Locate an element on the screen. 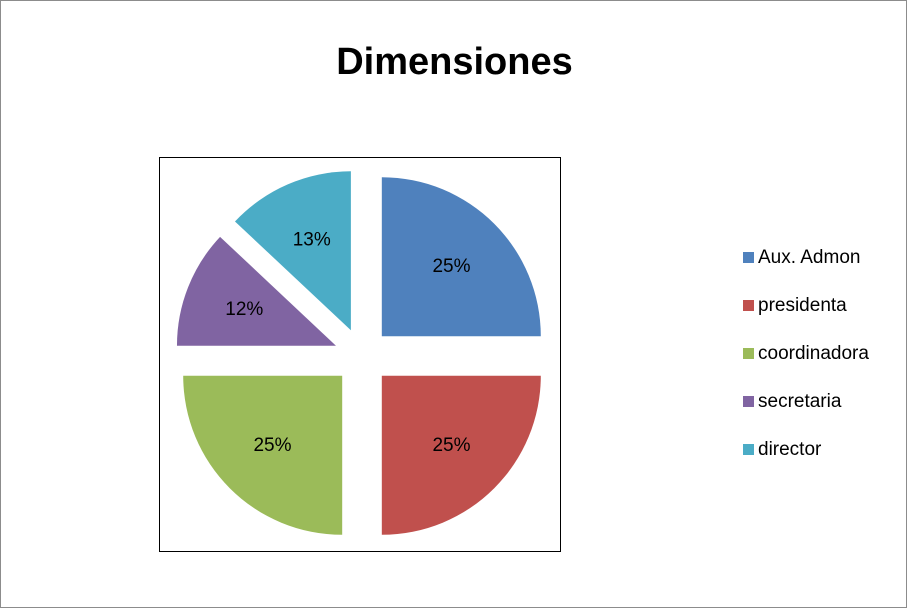 Image resolution: width=907 pixels, height=609 pixels. pie-slice-presidenta is located at coordinates (461, 455).